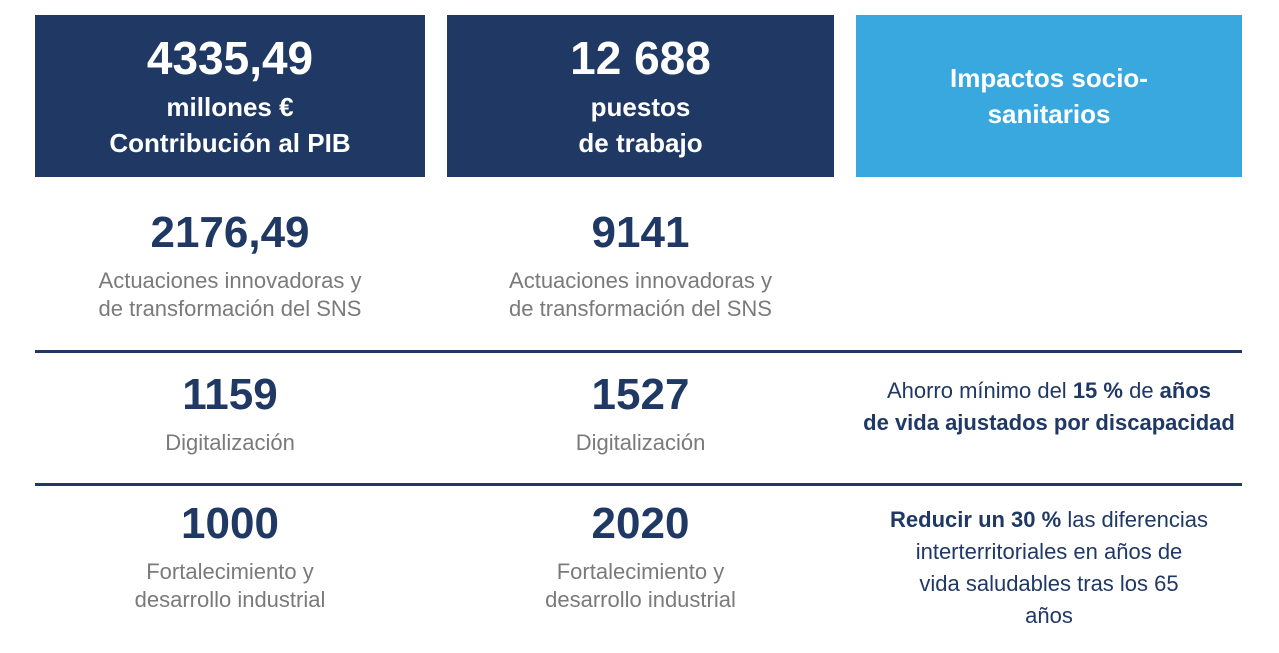  What do you see at coordinates (230, 586) in the screenshot?
I see `industrial-pib-label: Fortalecimiento y desarrollo industrial` at bounding box center [230, 586].